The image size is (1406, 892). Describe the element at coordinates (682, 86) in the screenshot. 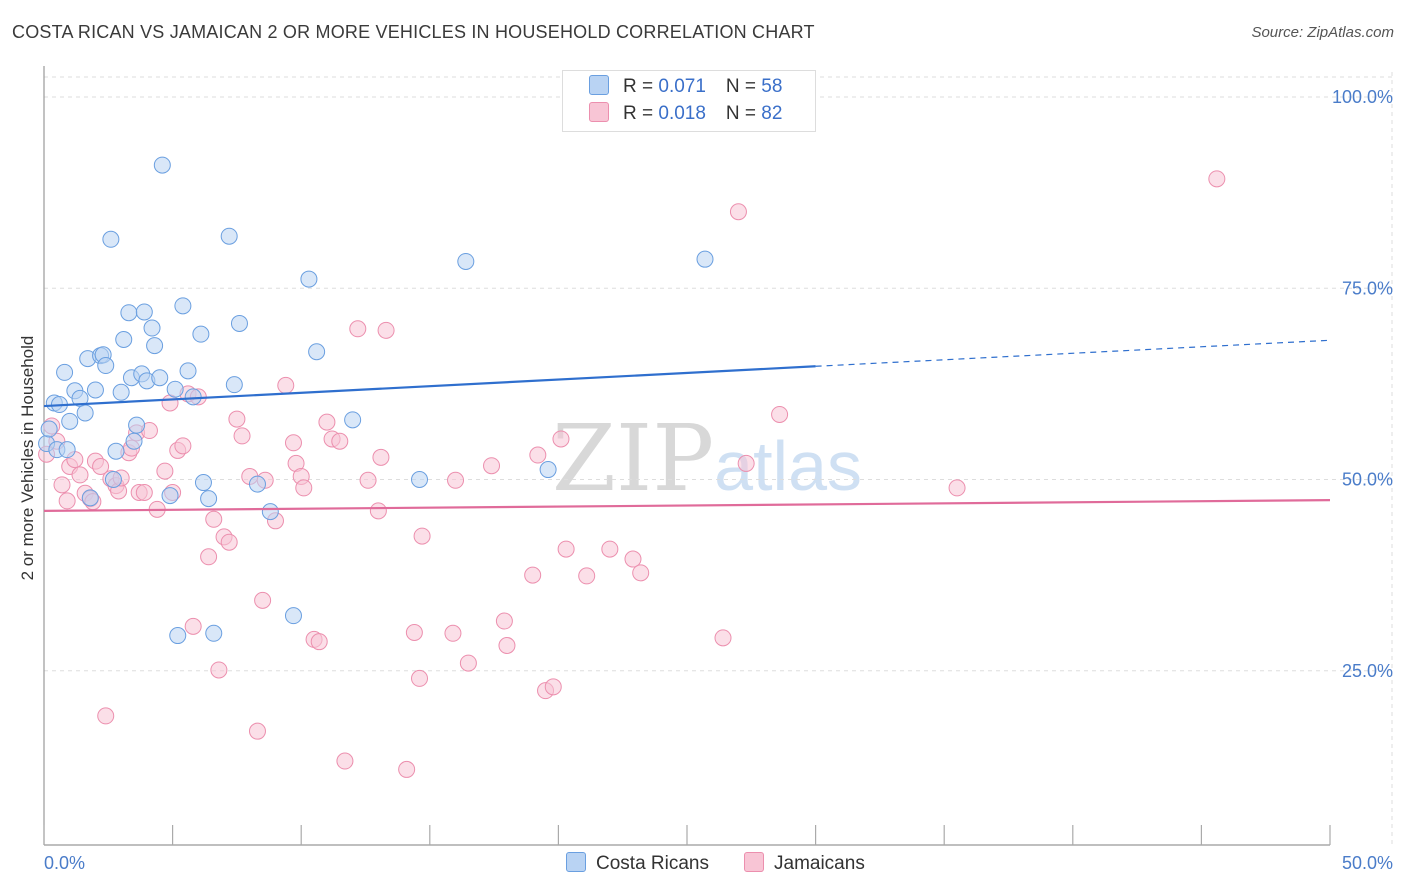

I see `legend-r-value: 0.071` at that location.